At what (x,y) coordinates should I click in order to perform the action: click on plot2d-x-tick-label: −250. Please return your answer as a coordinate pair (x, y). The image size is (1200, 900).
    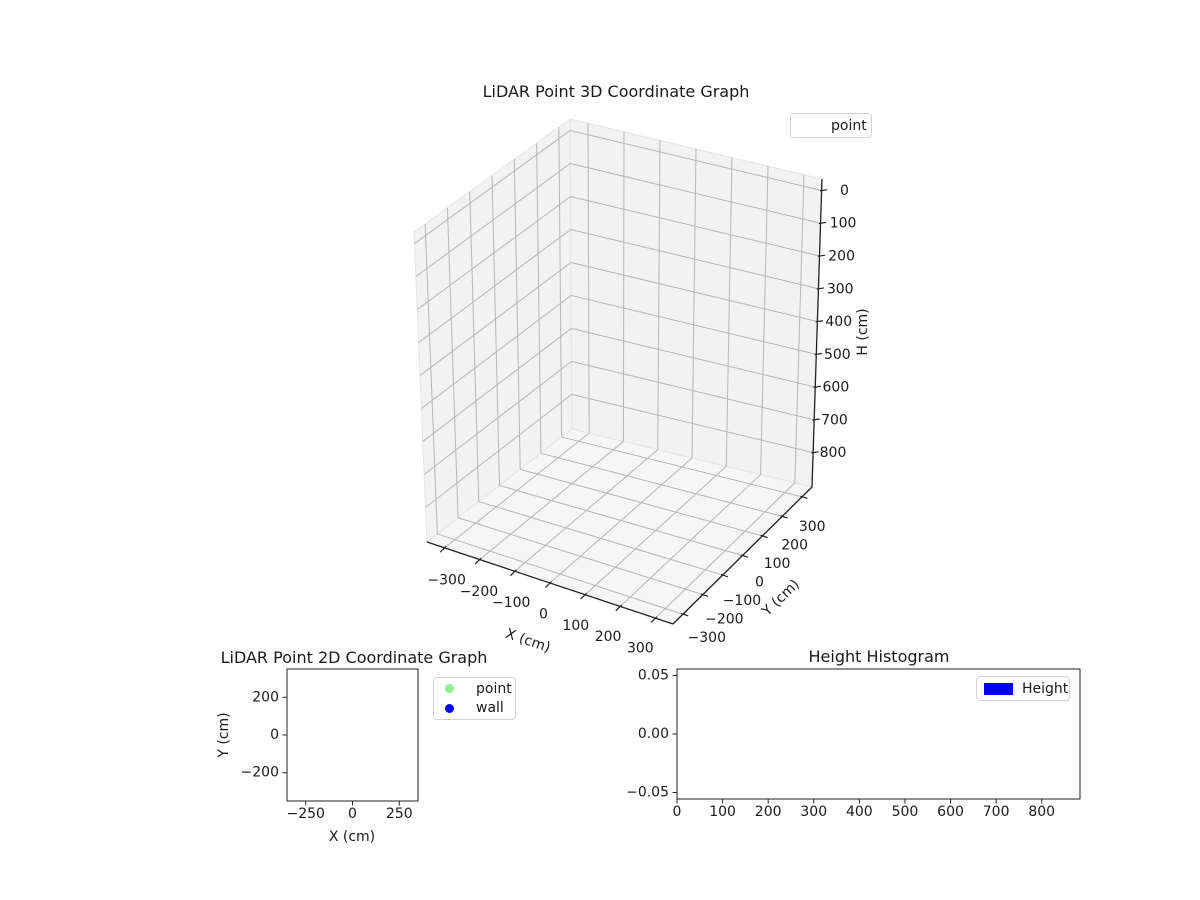
    Looking at the image, I should click on (305, 814).